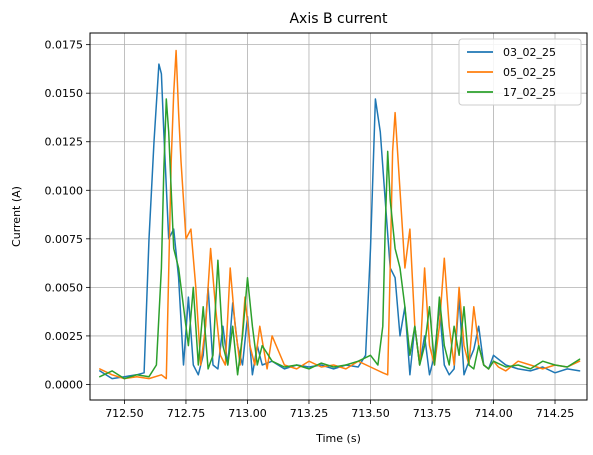  What do you see at coordinates (247, 413) in the screenshot?
I see `x-tick-label: 713.00` at bounding box center [247, 413].